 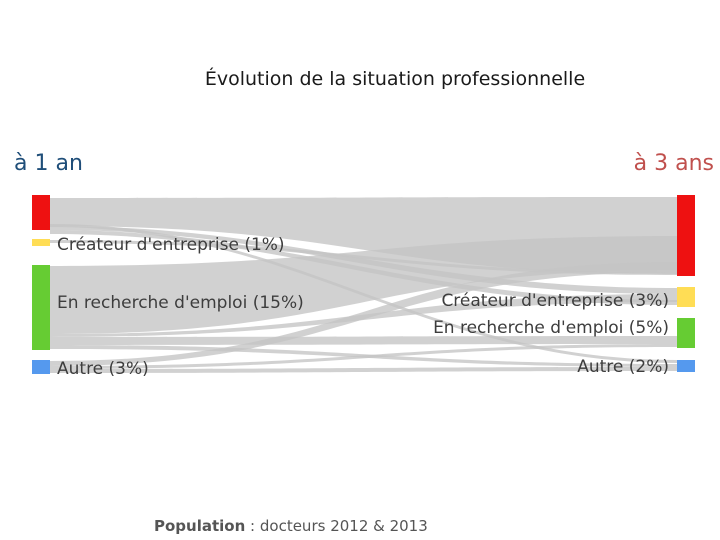 I want to click on left-label-autre: Autre (3%), so click(x=103, y=369).